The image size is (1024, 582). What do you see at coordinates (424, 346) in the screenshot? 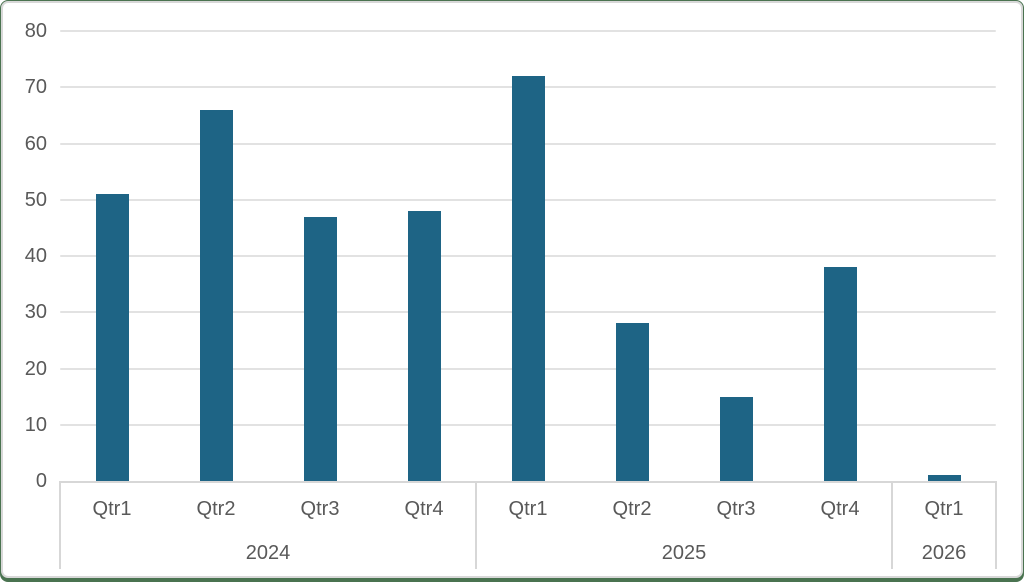
I see `bar-2024-qtr4` at bounding box center [424, 346].